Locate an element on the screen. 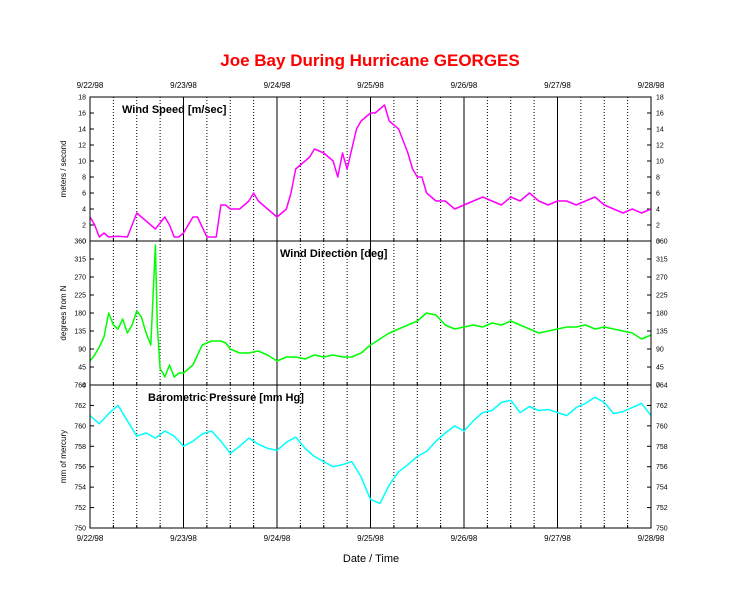  y-tick-label-right: 754 is located at coordinates (662, 488).